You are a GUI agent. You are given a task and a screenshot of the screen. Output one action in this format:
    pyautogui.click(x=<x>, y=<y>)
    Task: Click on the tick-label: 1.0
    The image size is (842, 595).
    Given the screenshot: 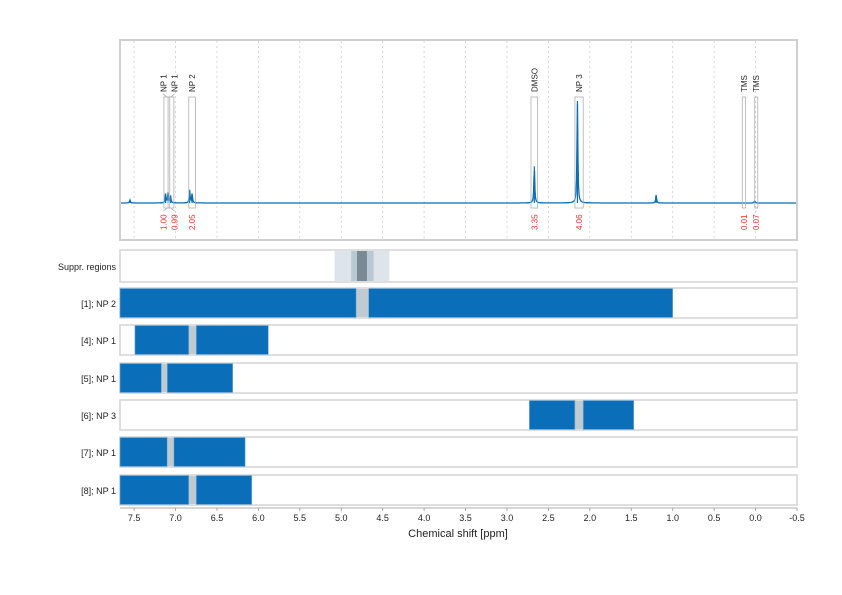 What is the action you would take?
    pyautogui.click(x=672, y=518)
    